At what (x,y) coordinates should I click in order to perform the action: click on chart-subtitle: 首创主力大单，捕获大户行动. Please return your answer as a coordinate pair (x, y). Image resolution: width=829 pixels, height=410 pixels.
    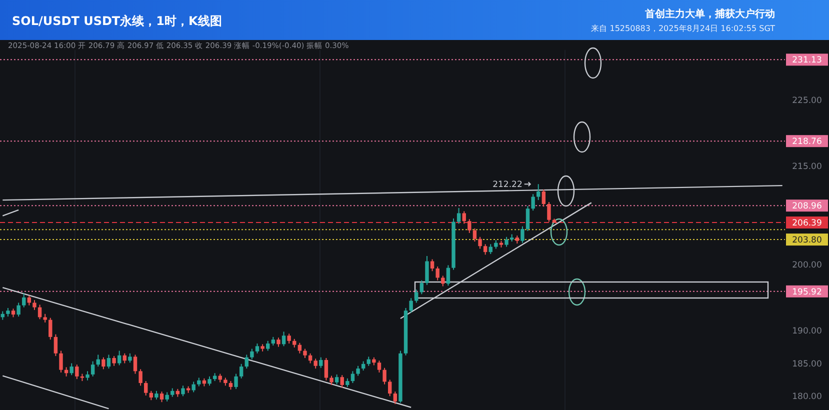
    Looking at the image, I should click on (709, 14).